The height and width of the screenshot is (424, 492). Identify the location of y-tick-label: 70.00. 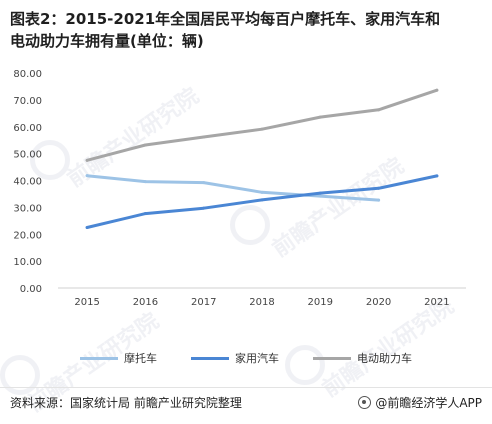
(27, 101).